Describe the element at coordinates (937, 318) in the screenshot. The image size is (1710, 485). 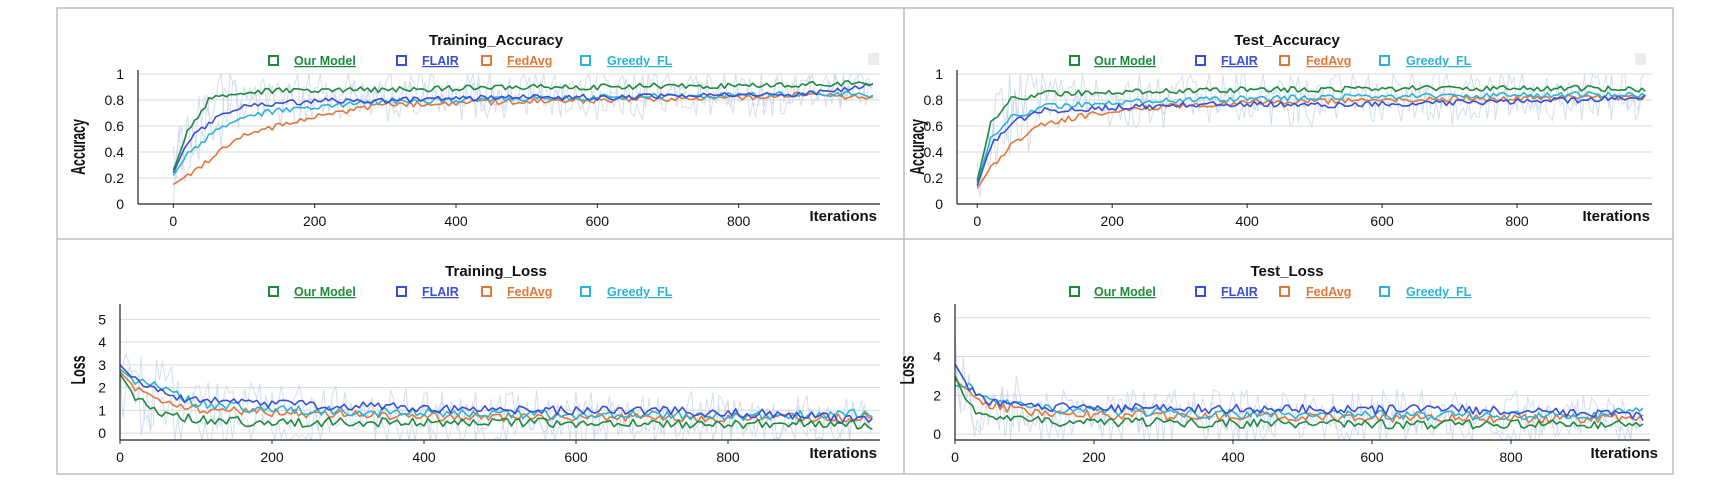
I see `y-tick-label: 6` at that location.